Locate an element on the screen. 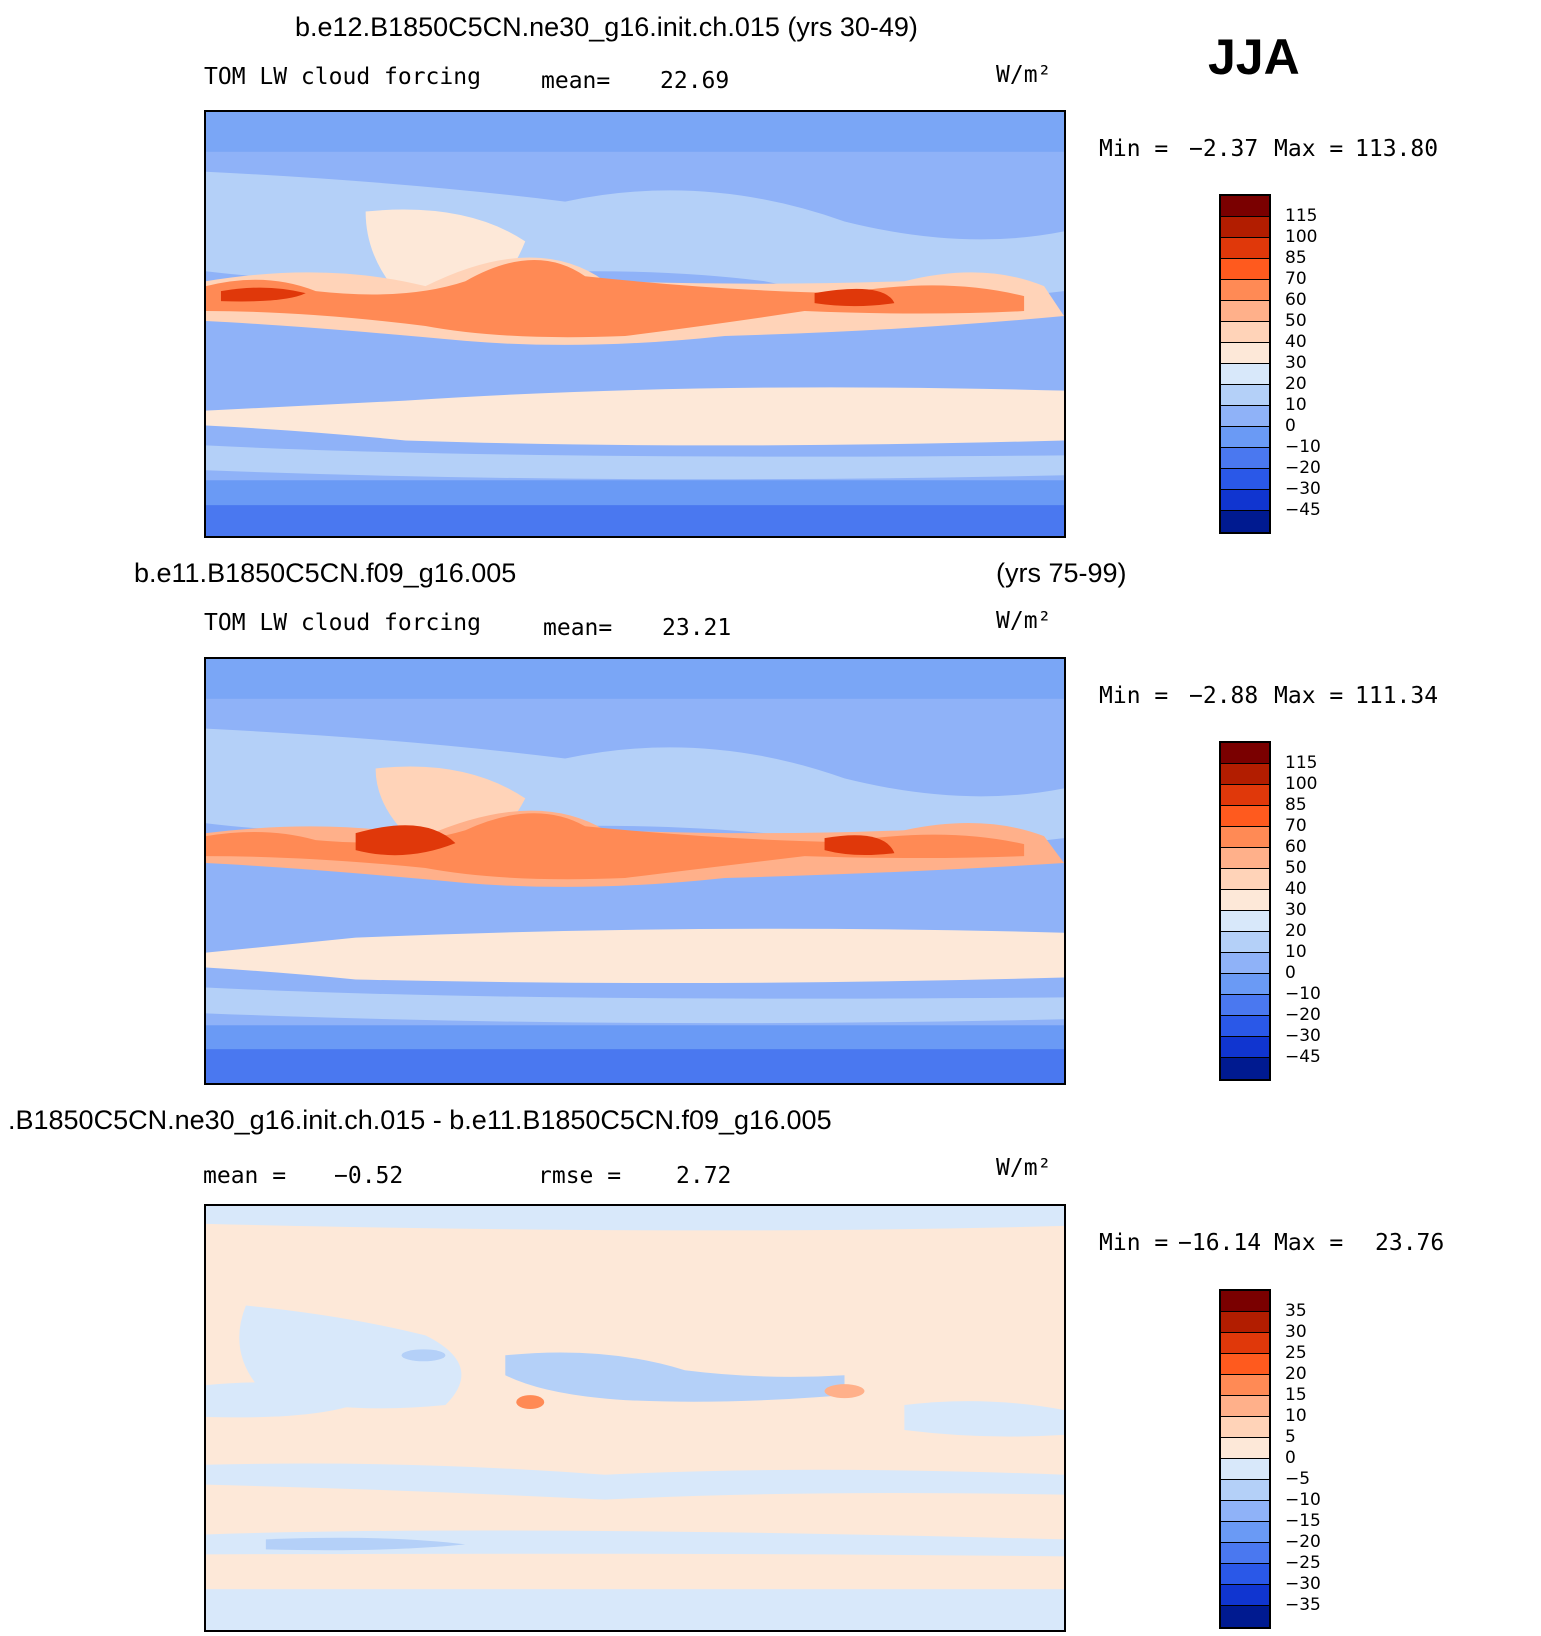 The width and height of the screenshot is (1541, 1636). colorbar-level-label: 5 is located at coordinates (1290, 1437).